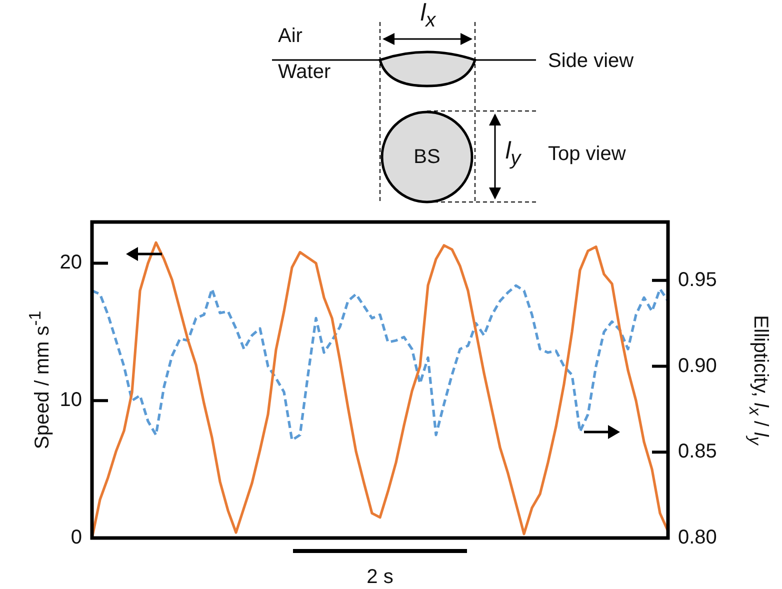  I want to click on text: Side view, so click(591, 61).